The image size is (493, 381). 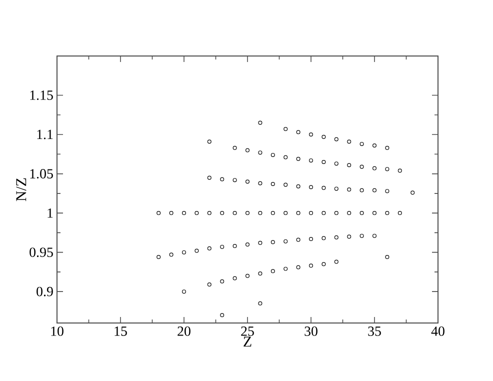 I want to click on x-tick-label: 35, so click(x=374, y=331).